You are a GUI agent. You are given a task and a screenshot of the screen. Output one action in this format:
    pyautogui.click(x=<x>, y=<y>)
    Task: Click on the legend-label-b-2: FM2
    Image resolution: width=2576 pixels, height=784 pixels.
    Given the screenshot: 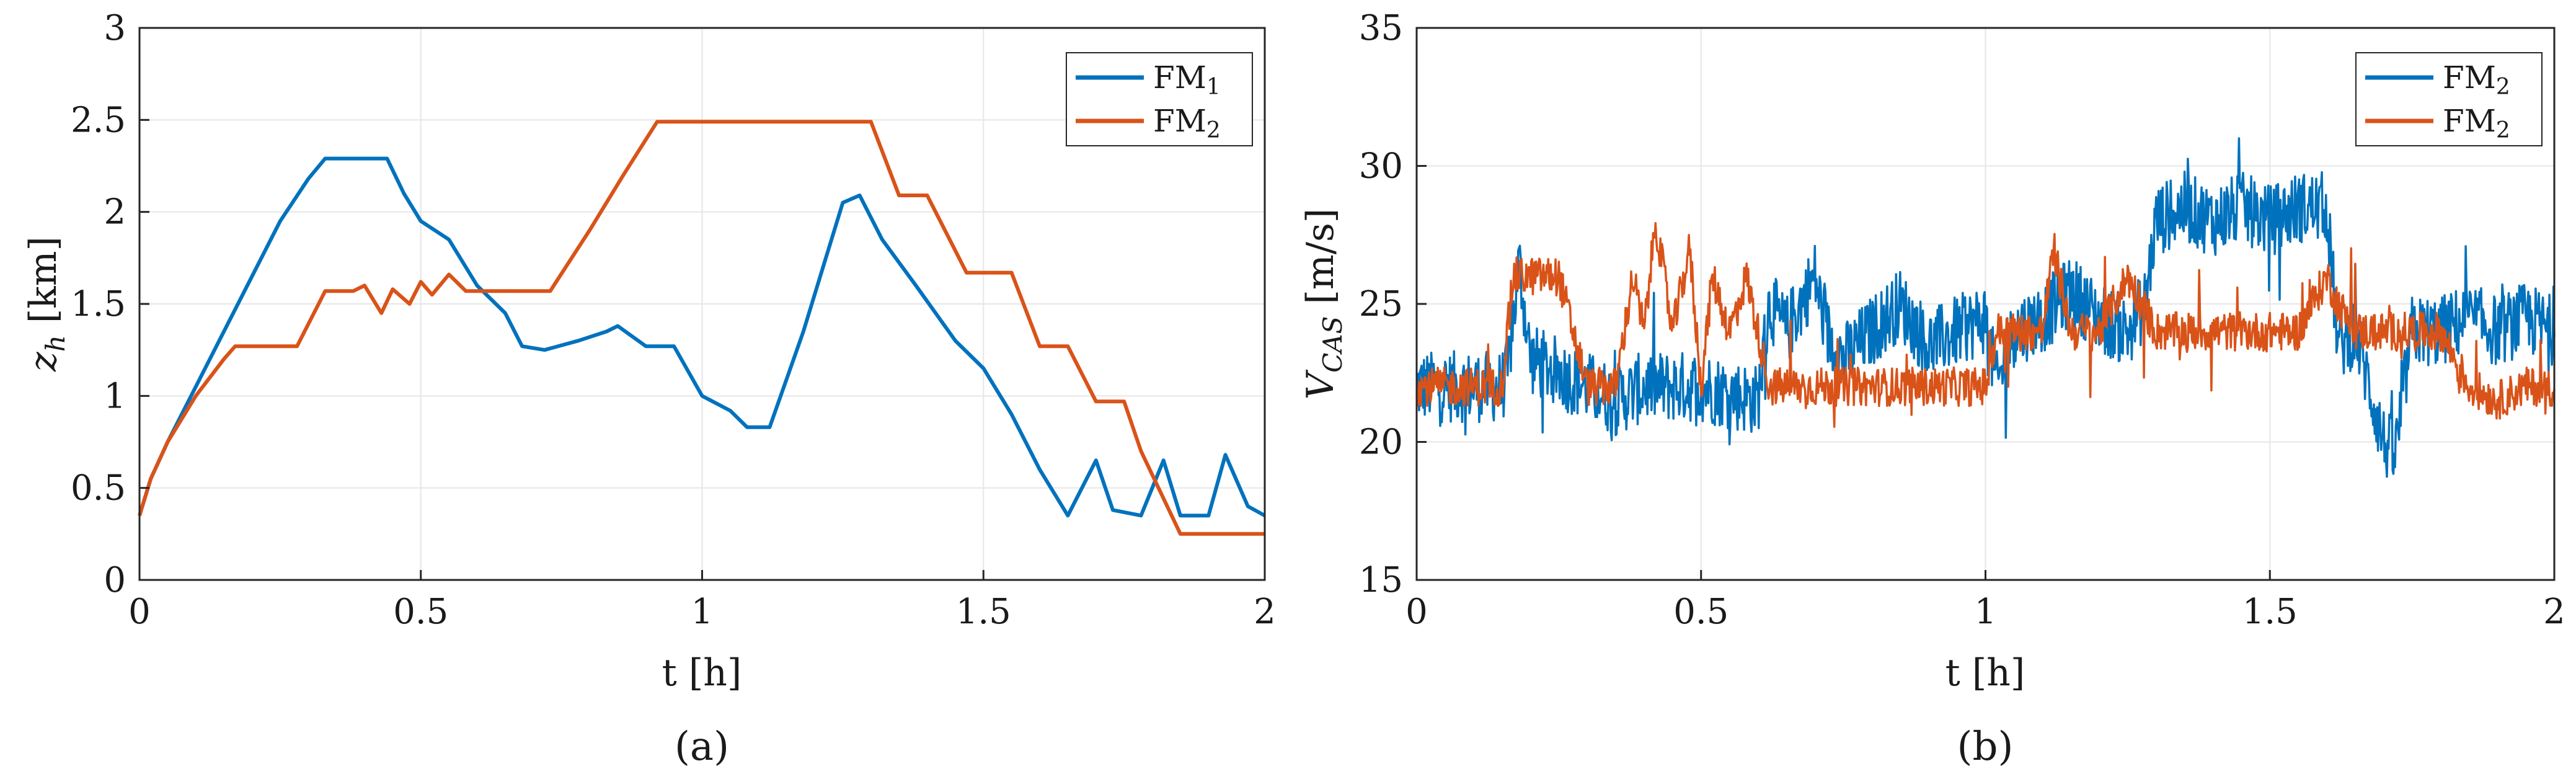 What is the action you would take?
    pyautogui.click(x=2476, y=123)
    